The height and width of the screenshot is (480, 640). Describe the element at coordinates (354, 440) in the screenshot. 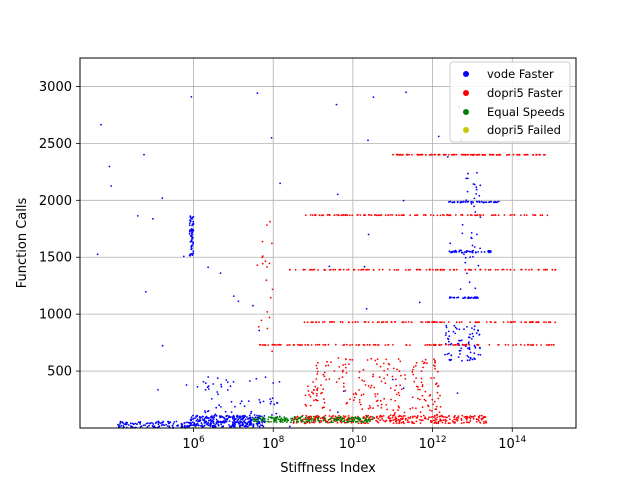

I see `x-axis-ticks: 106 108 1010 1012 1014` at that location.